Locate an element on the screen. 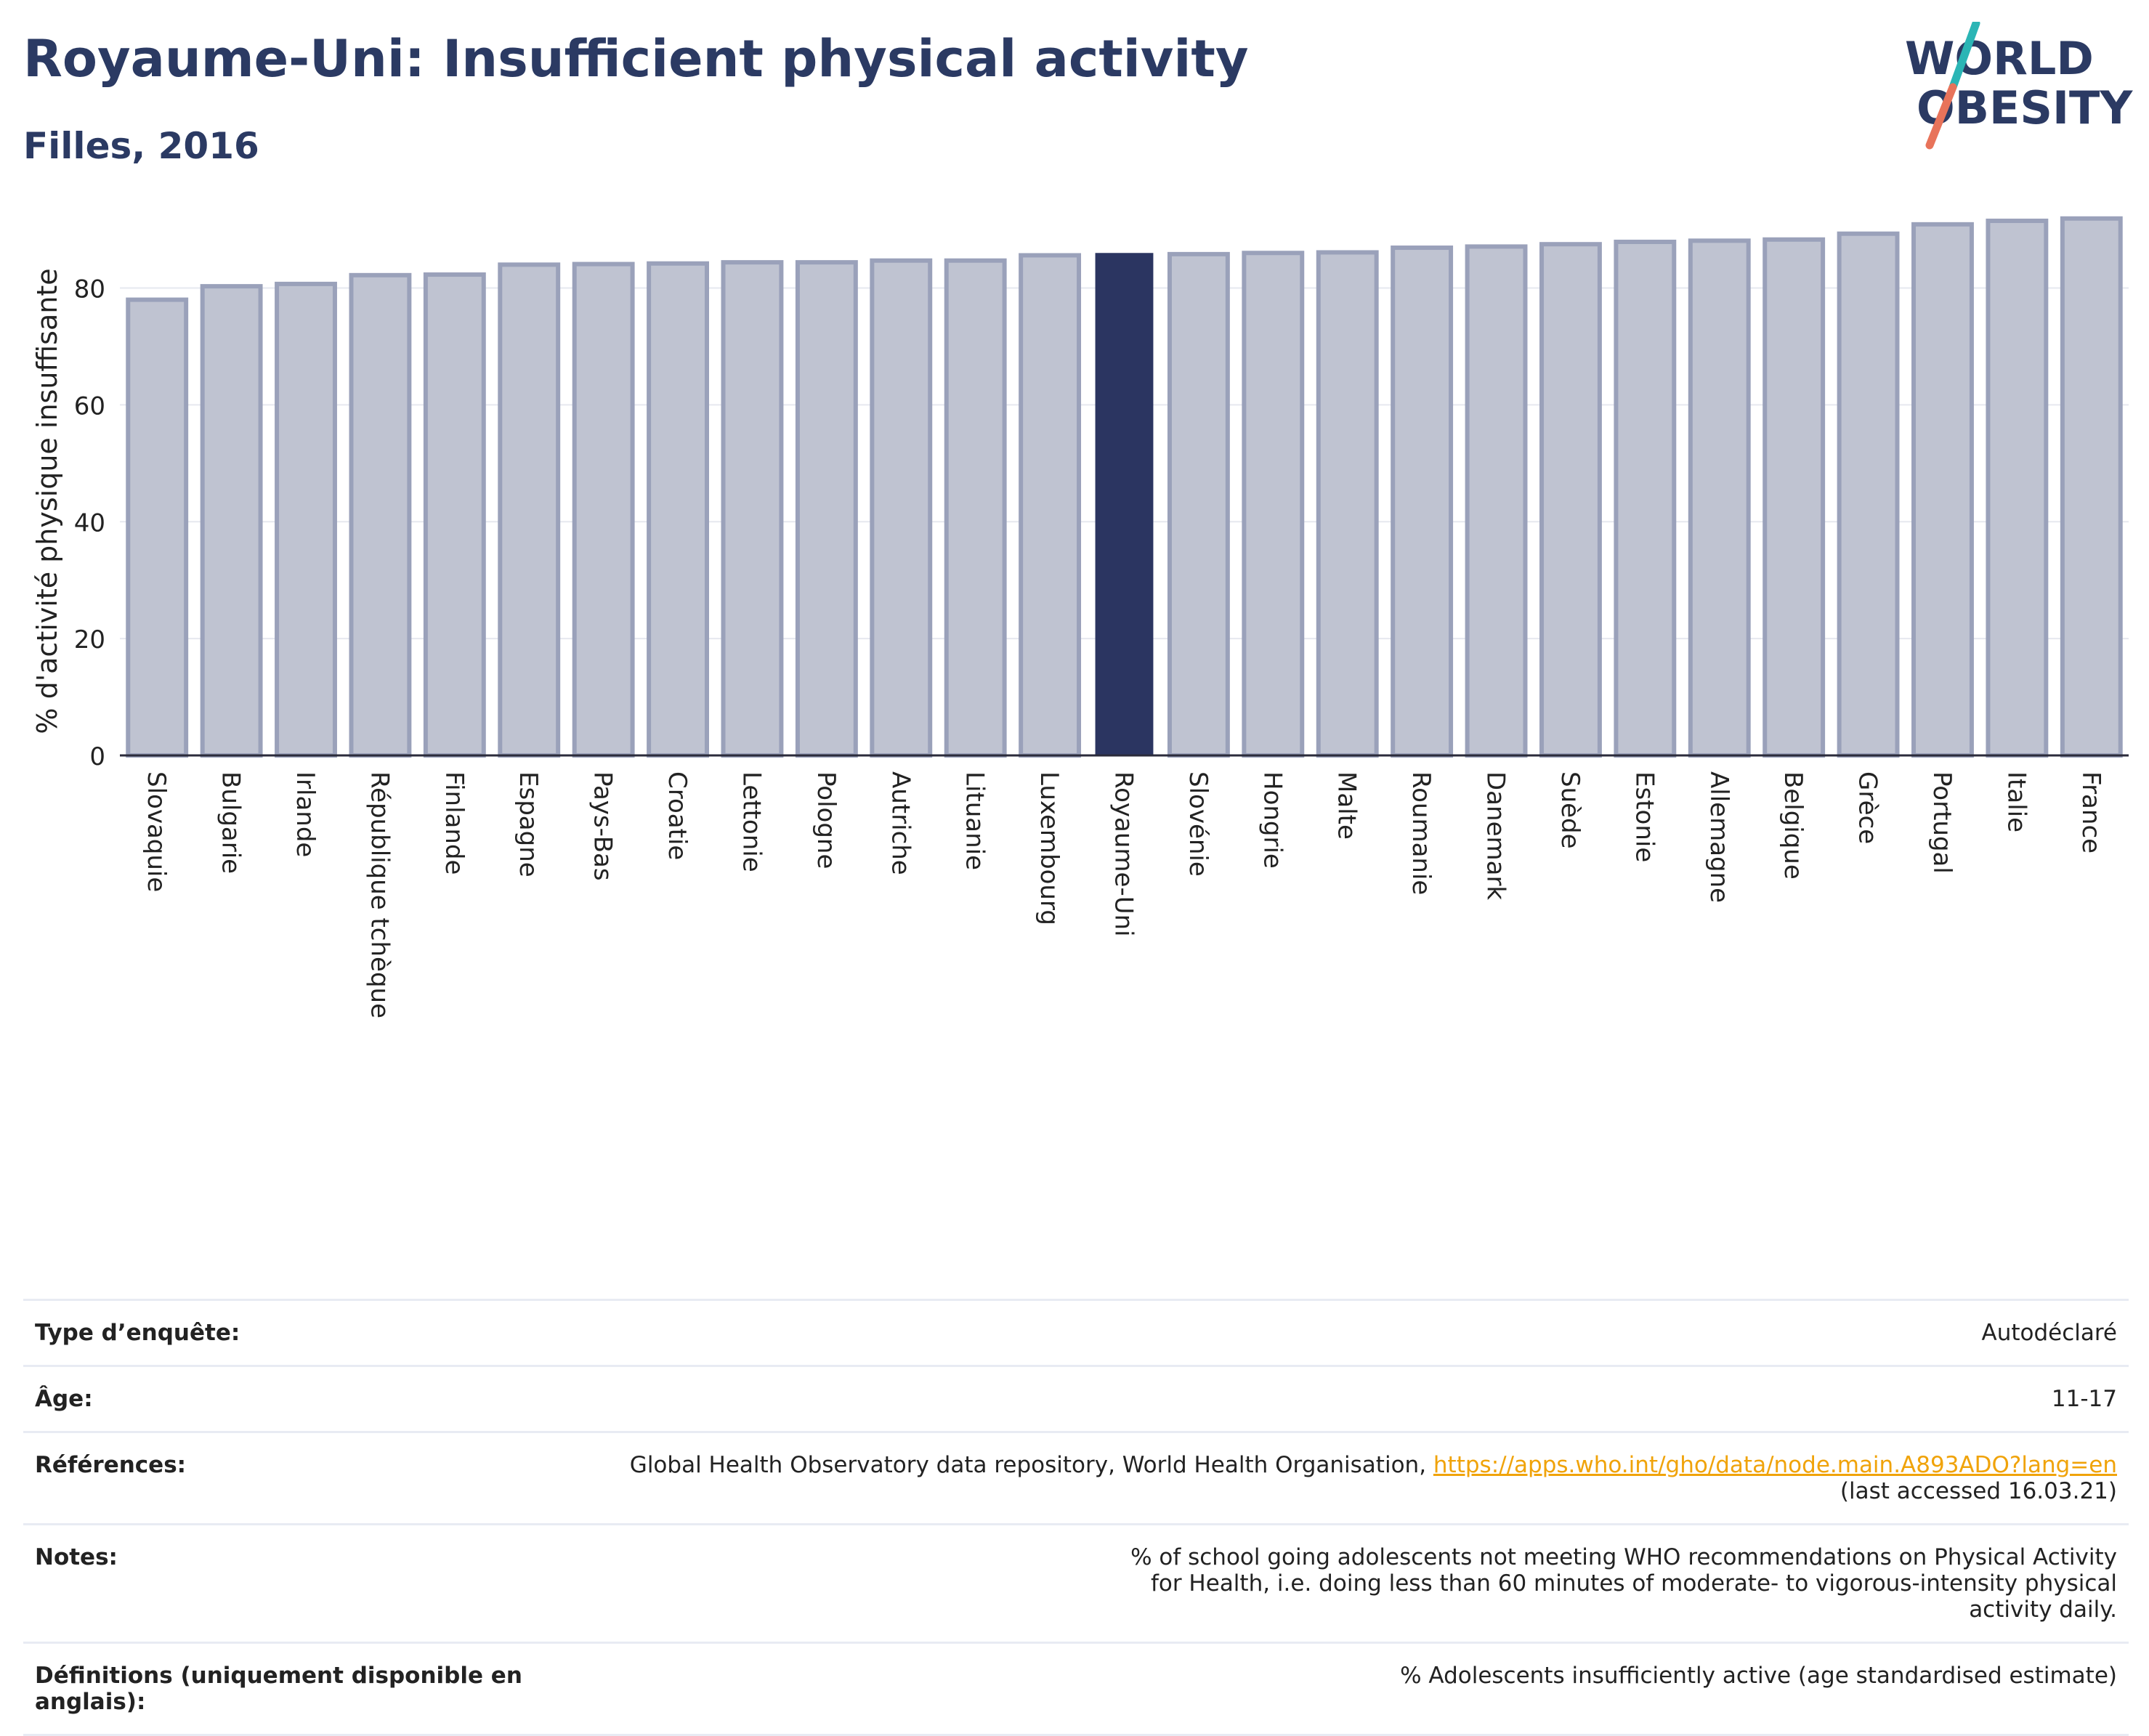  info-label: Notes: is located at coordinates (76, 1557).